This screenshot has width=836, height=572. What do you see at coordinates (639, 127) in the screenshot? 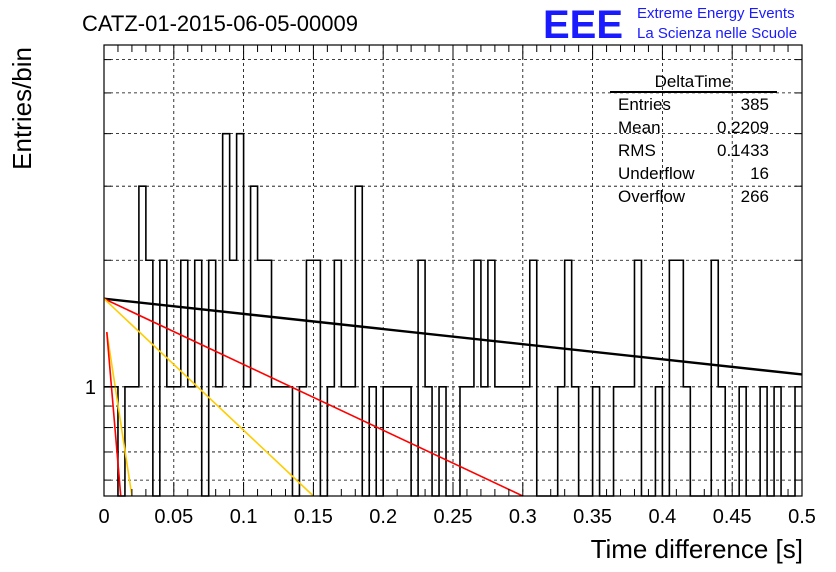
I see `stats-row-label: Mean` at bounding box center [639, 127].